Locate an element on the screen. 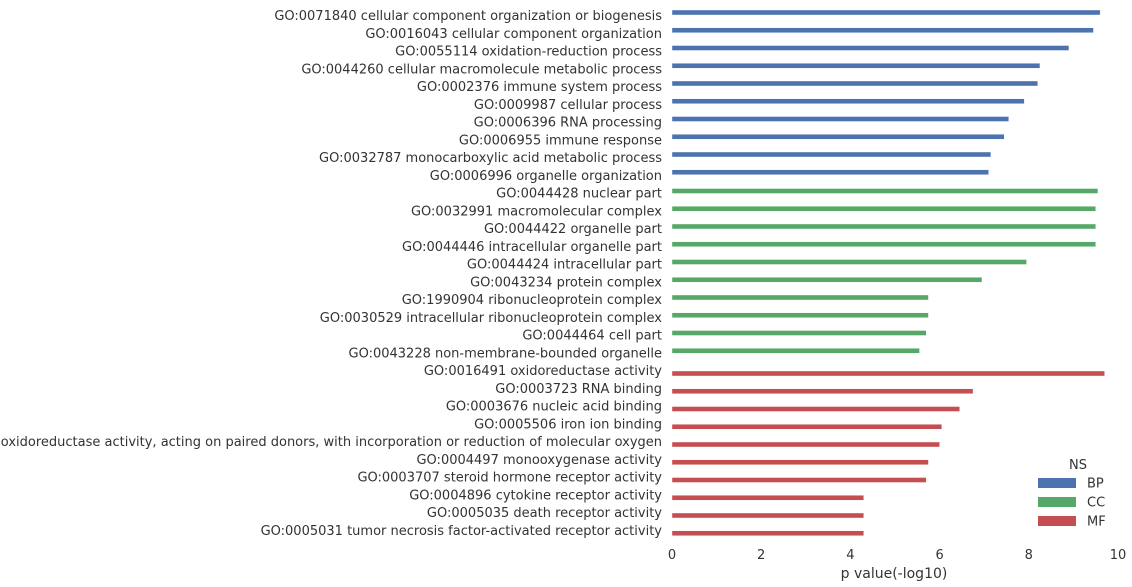  category-label: GO:0016491 oxidoreductase activity is located at coordinates (543, 371).